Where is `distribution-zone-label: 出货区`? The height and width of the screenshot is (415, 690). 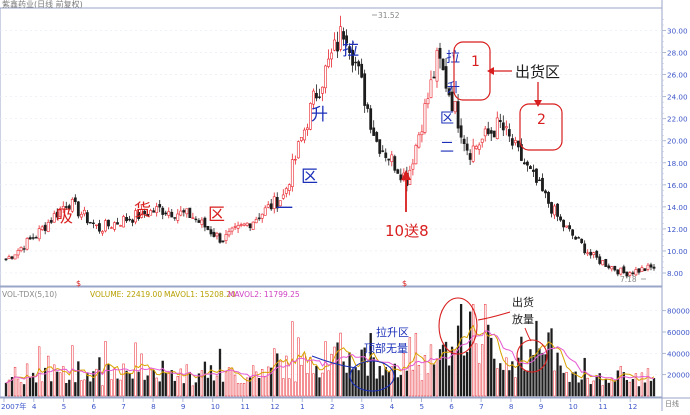 distribution-zone-label: 出货区 is located at coordinates (537, 72).